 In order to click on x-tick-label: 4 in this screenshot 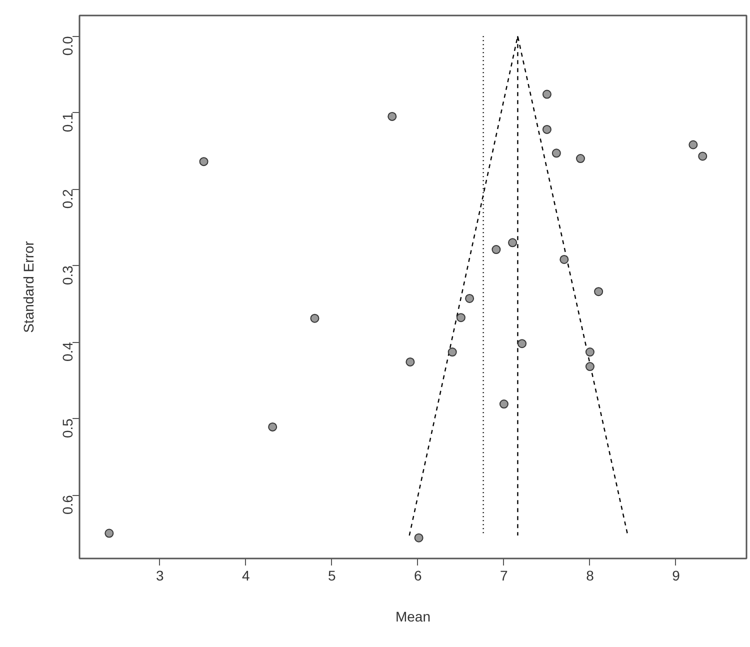, I will do `click(246, 576)`.